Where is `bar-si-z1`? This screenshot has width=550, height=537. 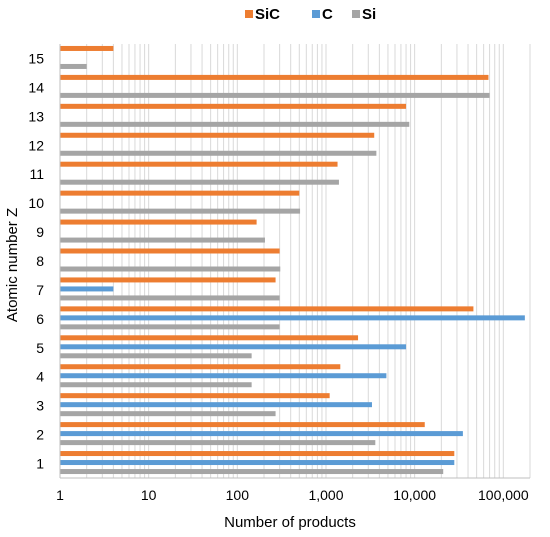
bar-si-z1 is located at coordinates (252, 472).